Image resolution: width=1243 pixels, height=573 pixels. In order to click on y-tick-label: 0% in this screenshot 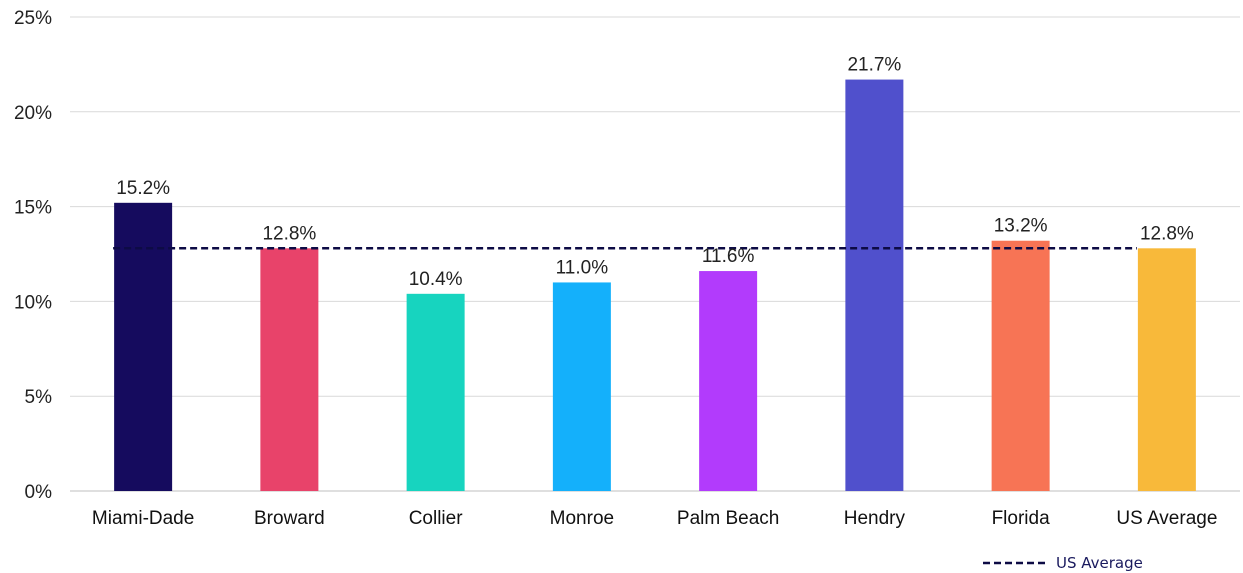, I will do `click(39, 492)`.